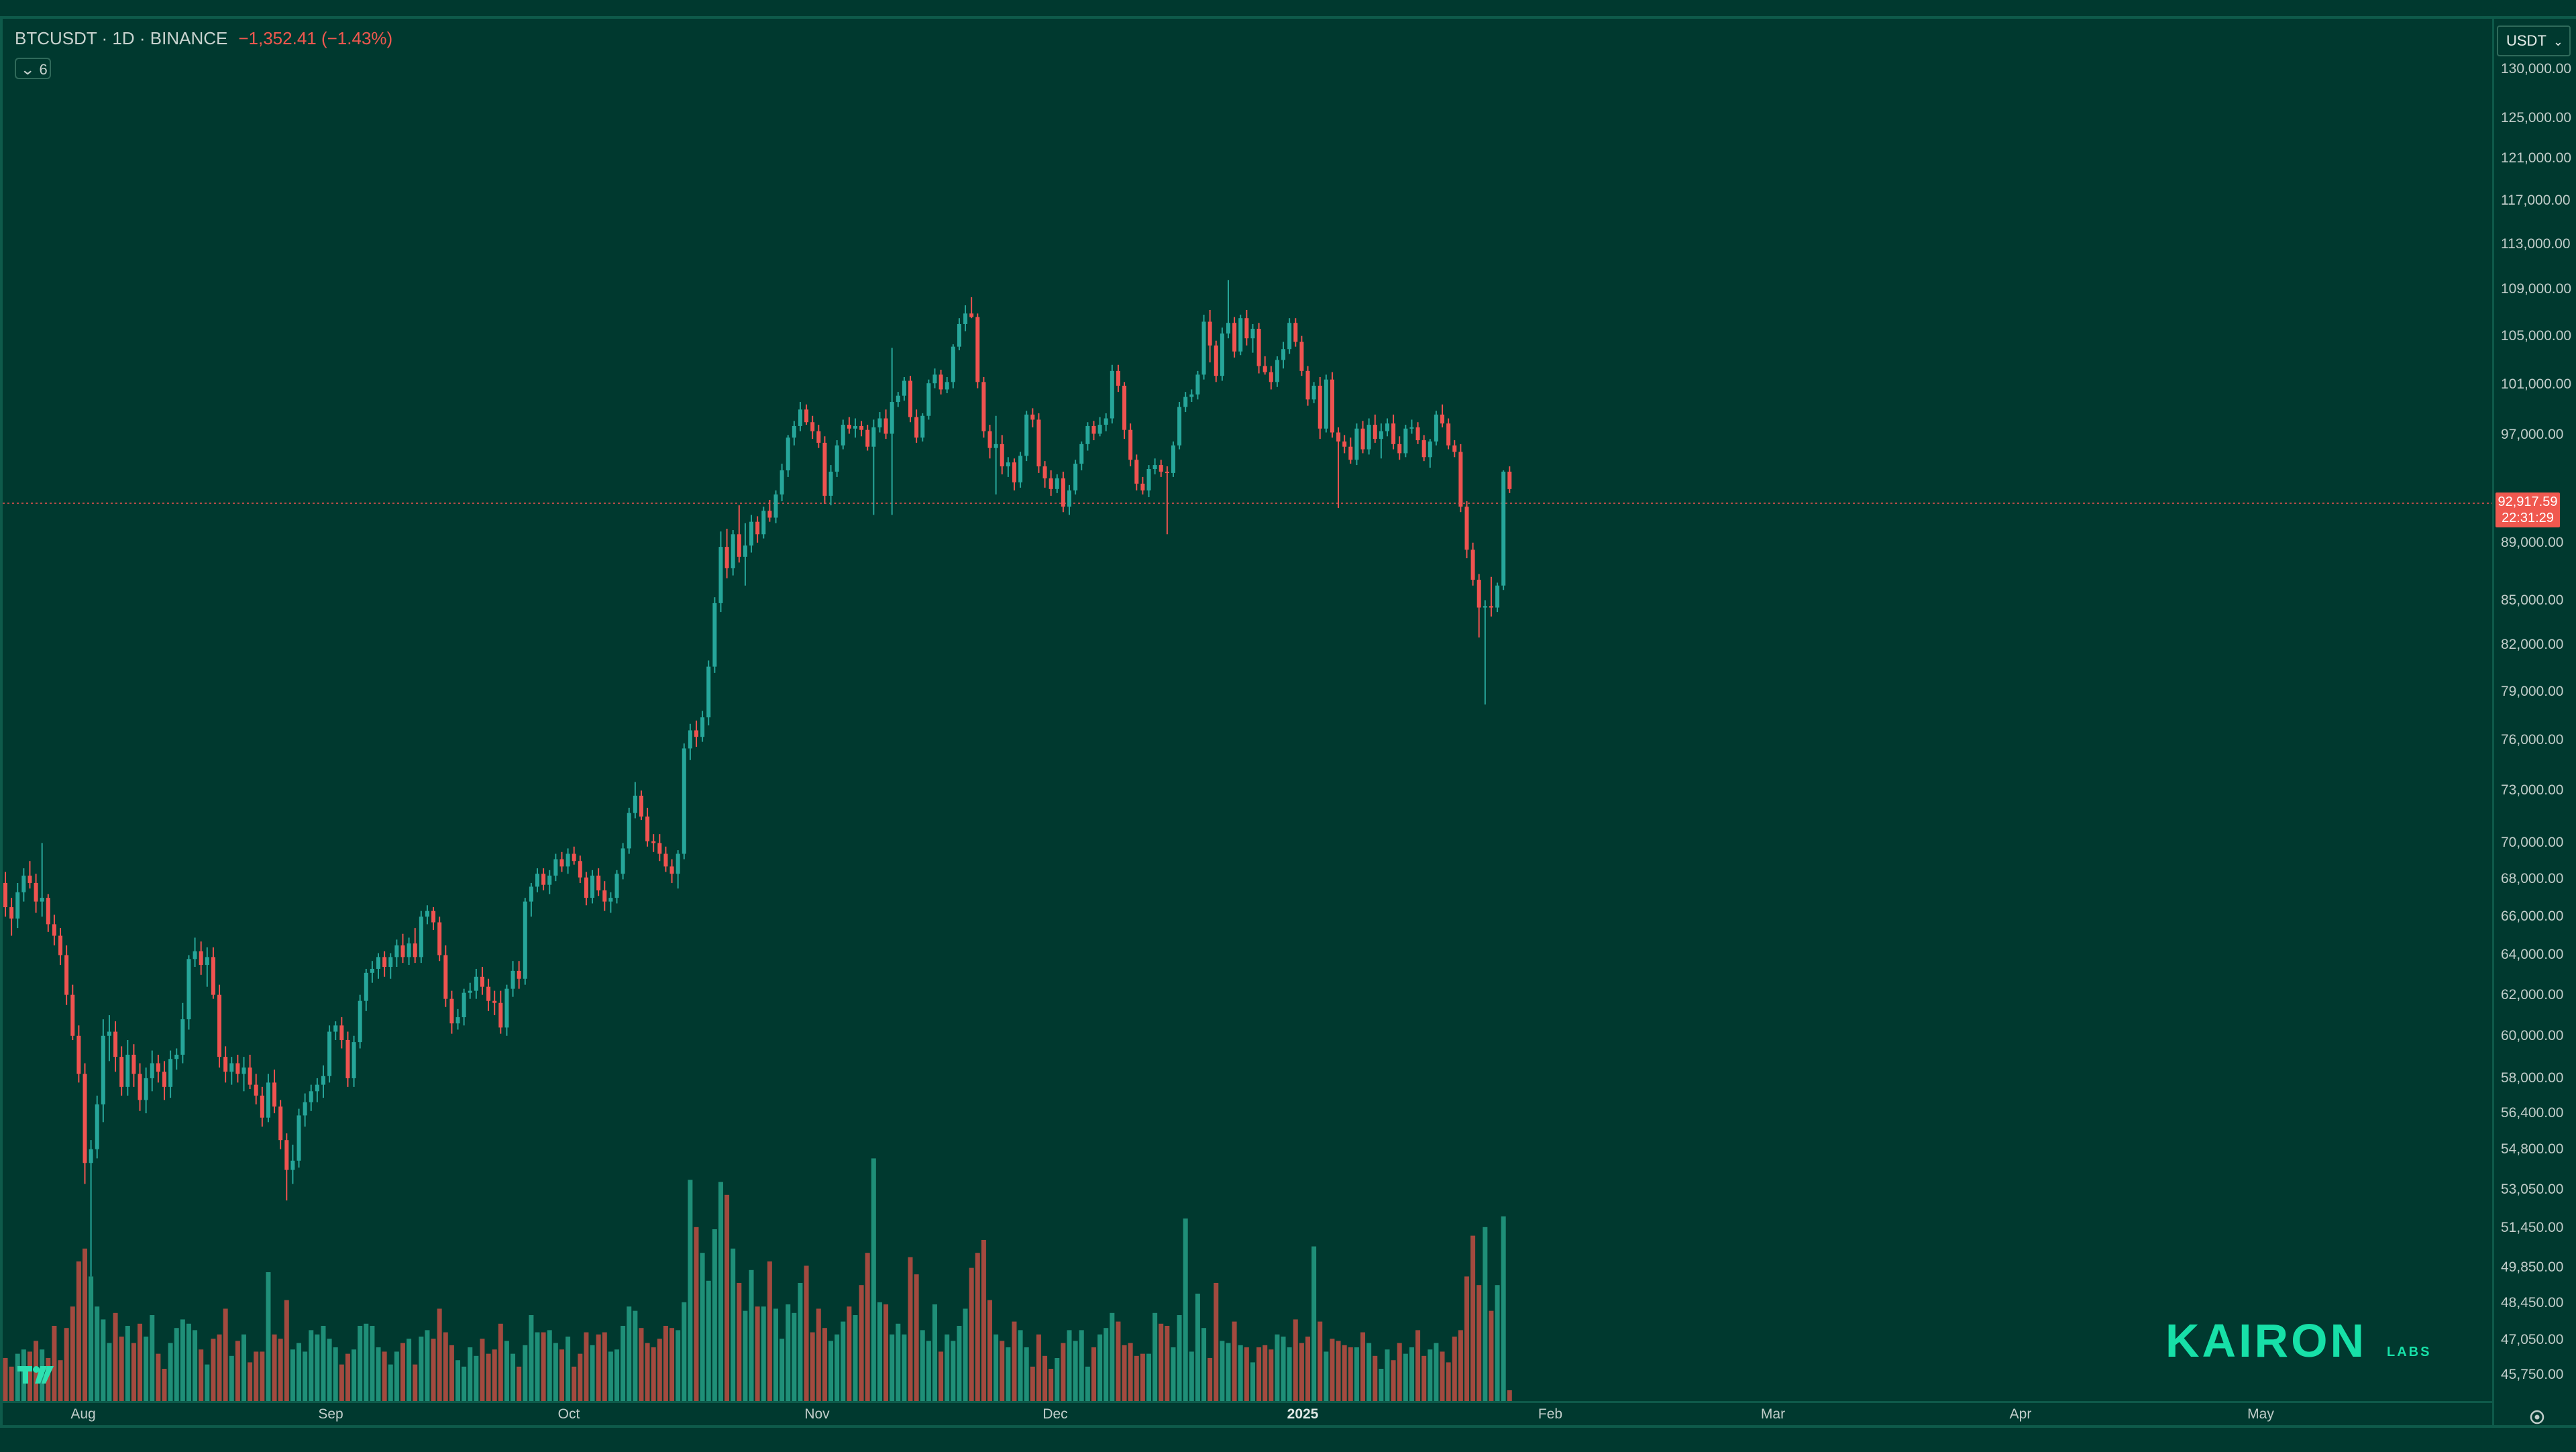  What do you see at coordinates (121, 38) in the screenshot?
I see `symbol-title: BTCUSDT · 1D · BINANCE` at bounding box center [121, 38].